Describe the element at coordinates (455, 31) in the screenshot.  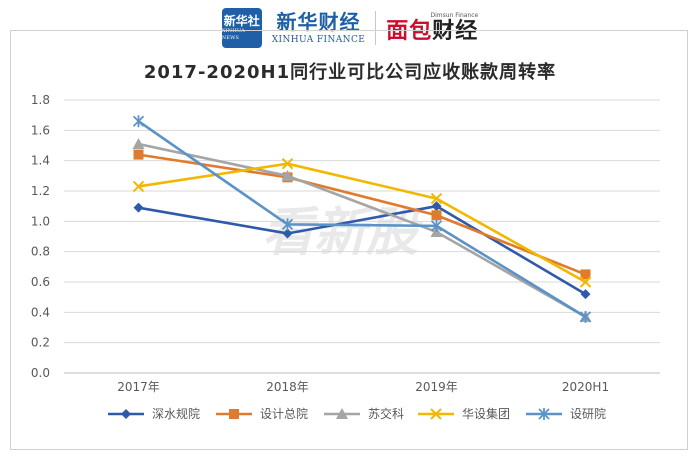
I see `dimsun-cn-suffix: 财经` at that location.